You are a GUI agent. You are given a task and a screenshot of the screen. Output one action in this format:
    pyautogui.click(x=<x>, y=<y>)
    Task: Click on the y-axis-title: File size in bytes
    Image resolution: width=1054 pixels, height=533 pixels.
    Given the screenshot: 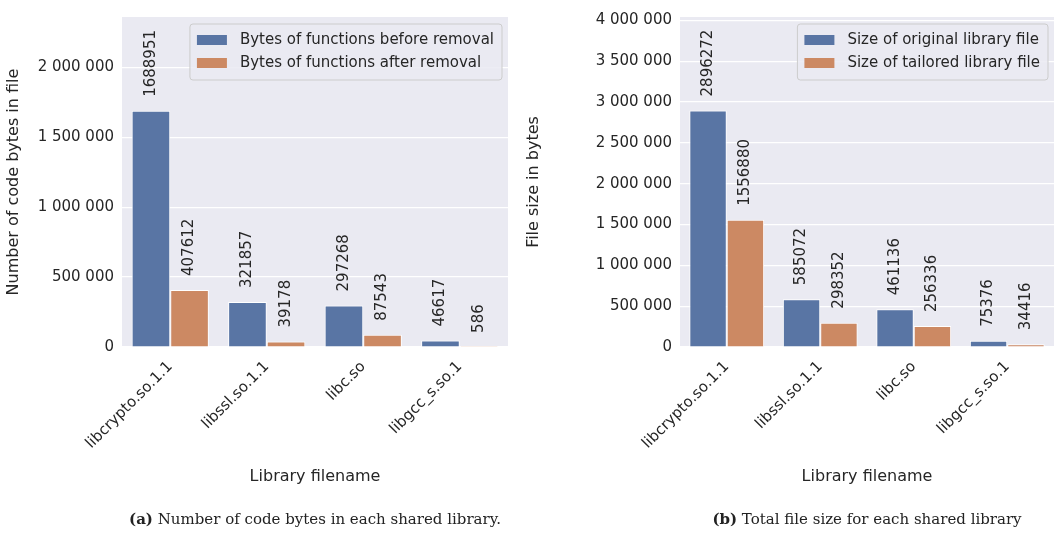 What is the action you would take?
    pyautogui.click(x=532, y=182)
    